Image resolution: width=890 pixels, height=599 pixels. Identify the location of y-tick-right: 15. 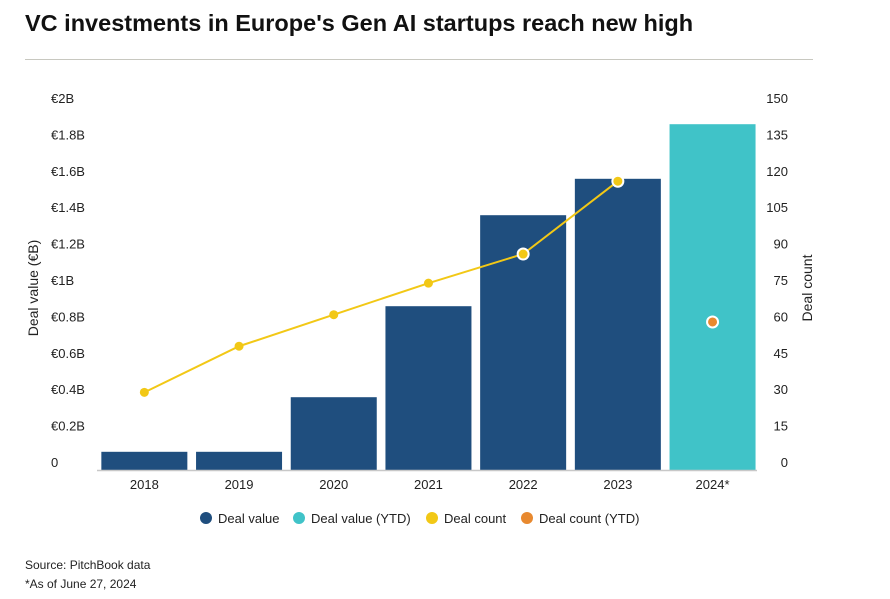
(781, 426).